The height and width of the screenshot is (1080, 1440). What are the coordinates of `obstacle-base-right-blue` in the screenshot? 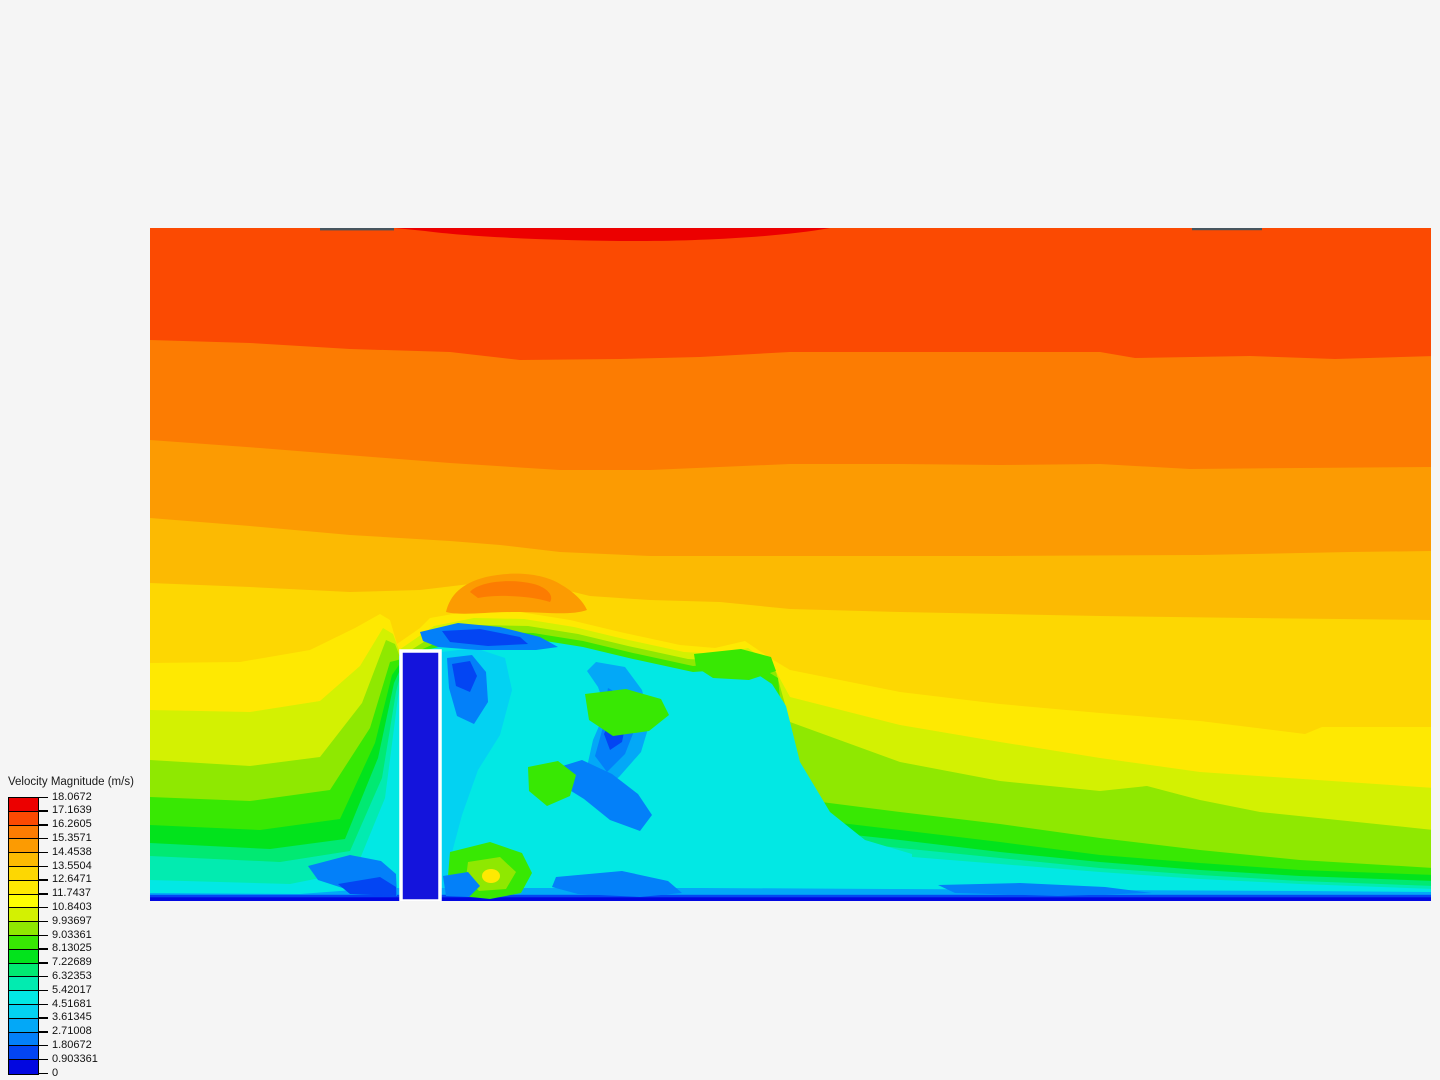 It's located at (461, 884).